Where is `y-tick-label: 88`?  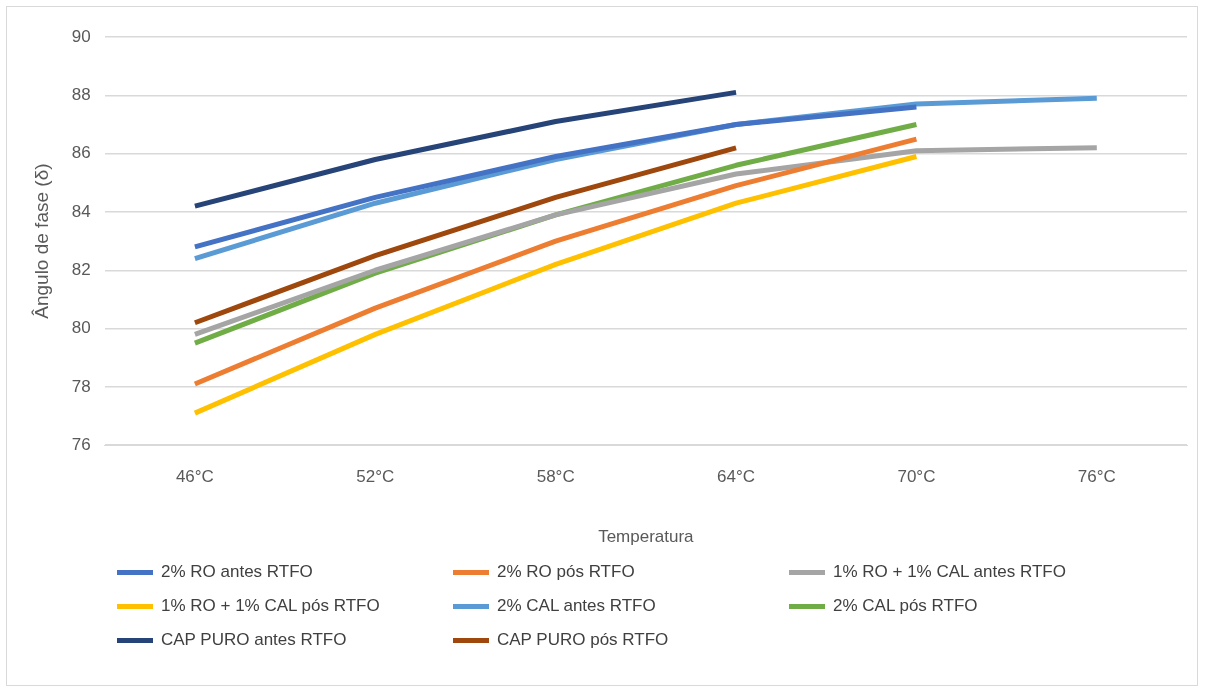 y-tick-label: 88 is located at coordinates (81, 94).